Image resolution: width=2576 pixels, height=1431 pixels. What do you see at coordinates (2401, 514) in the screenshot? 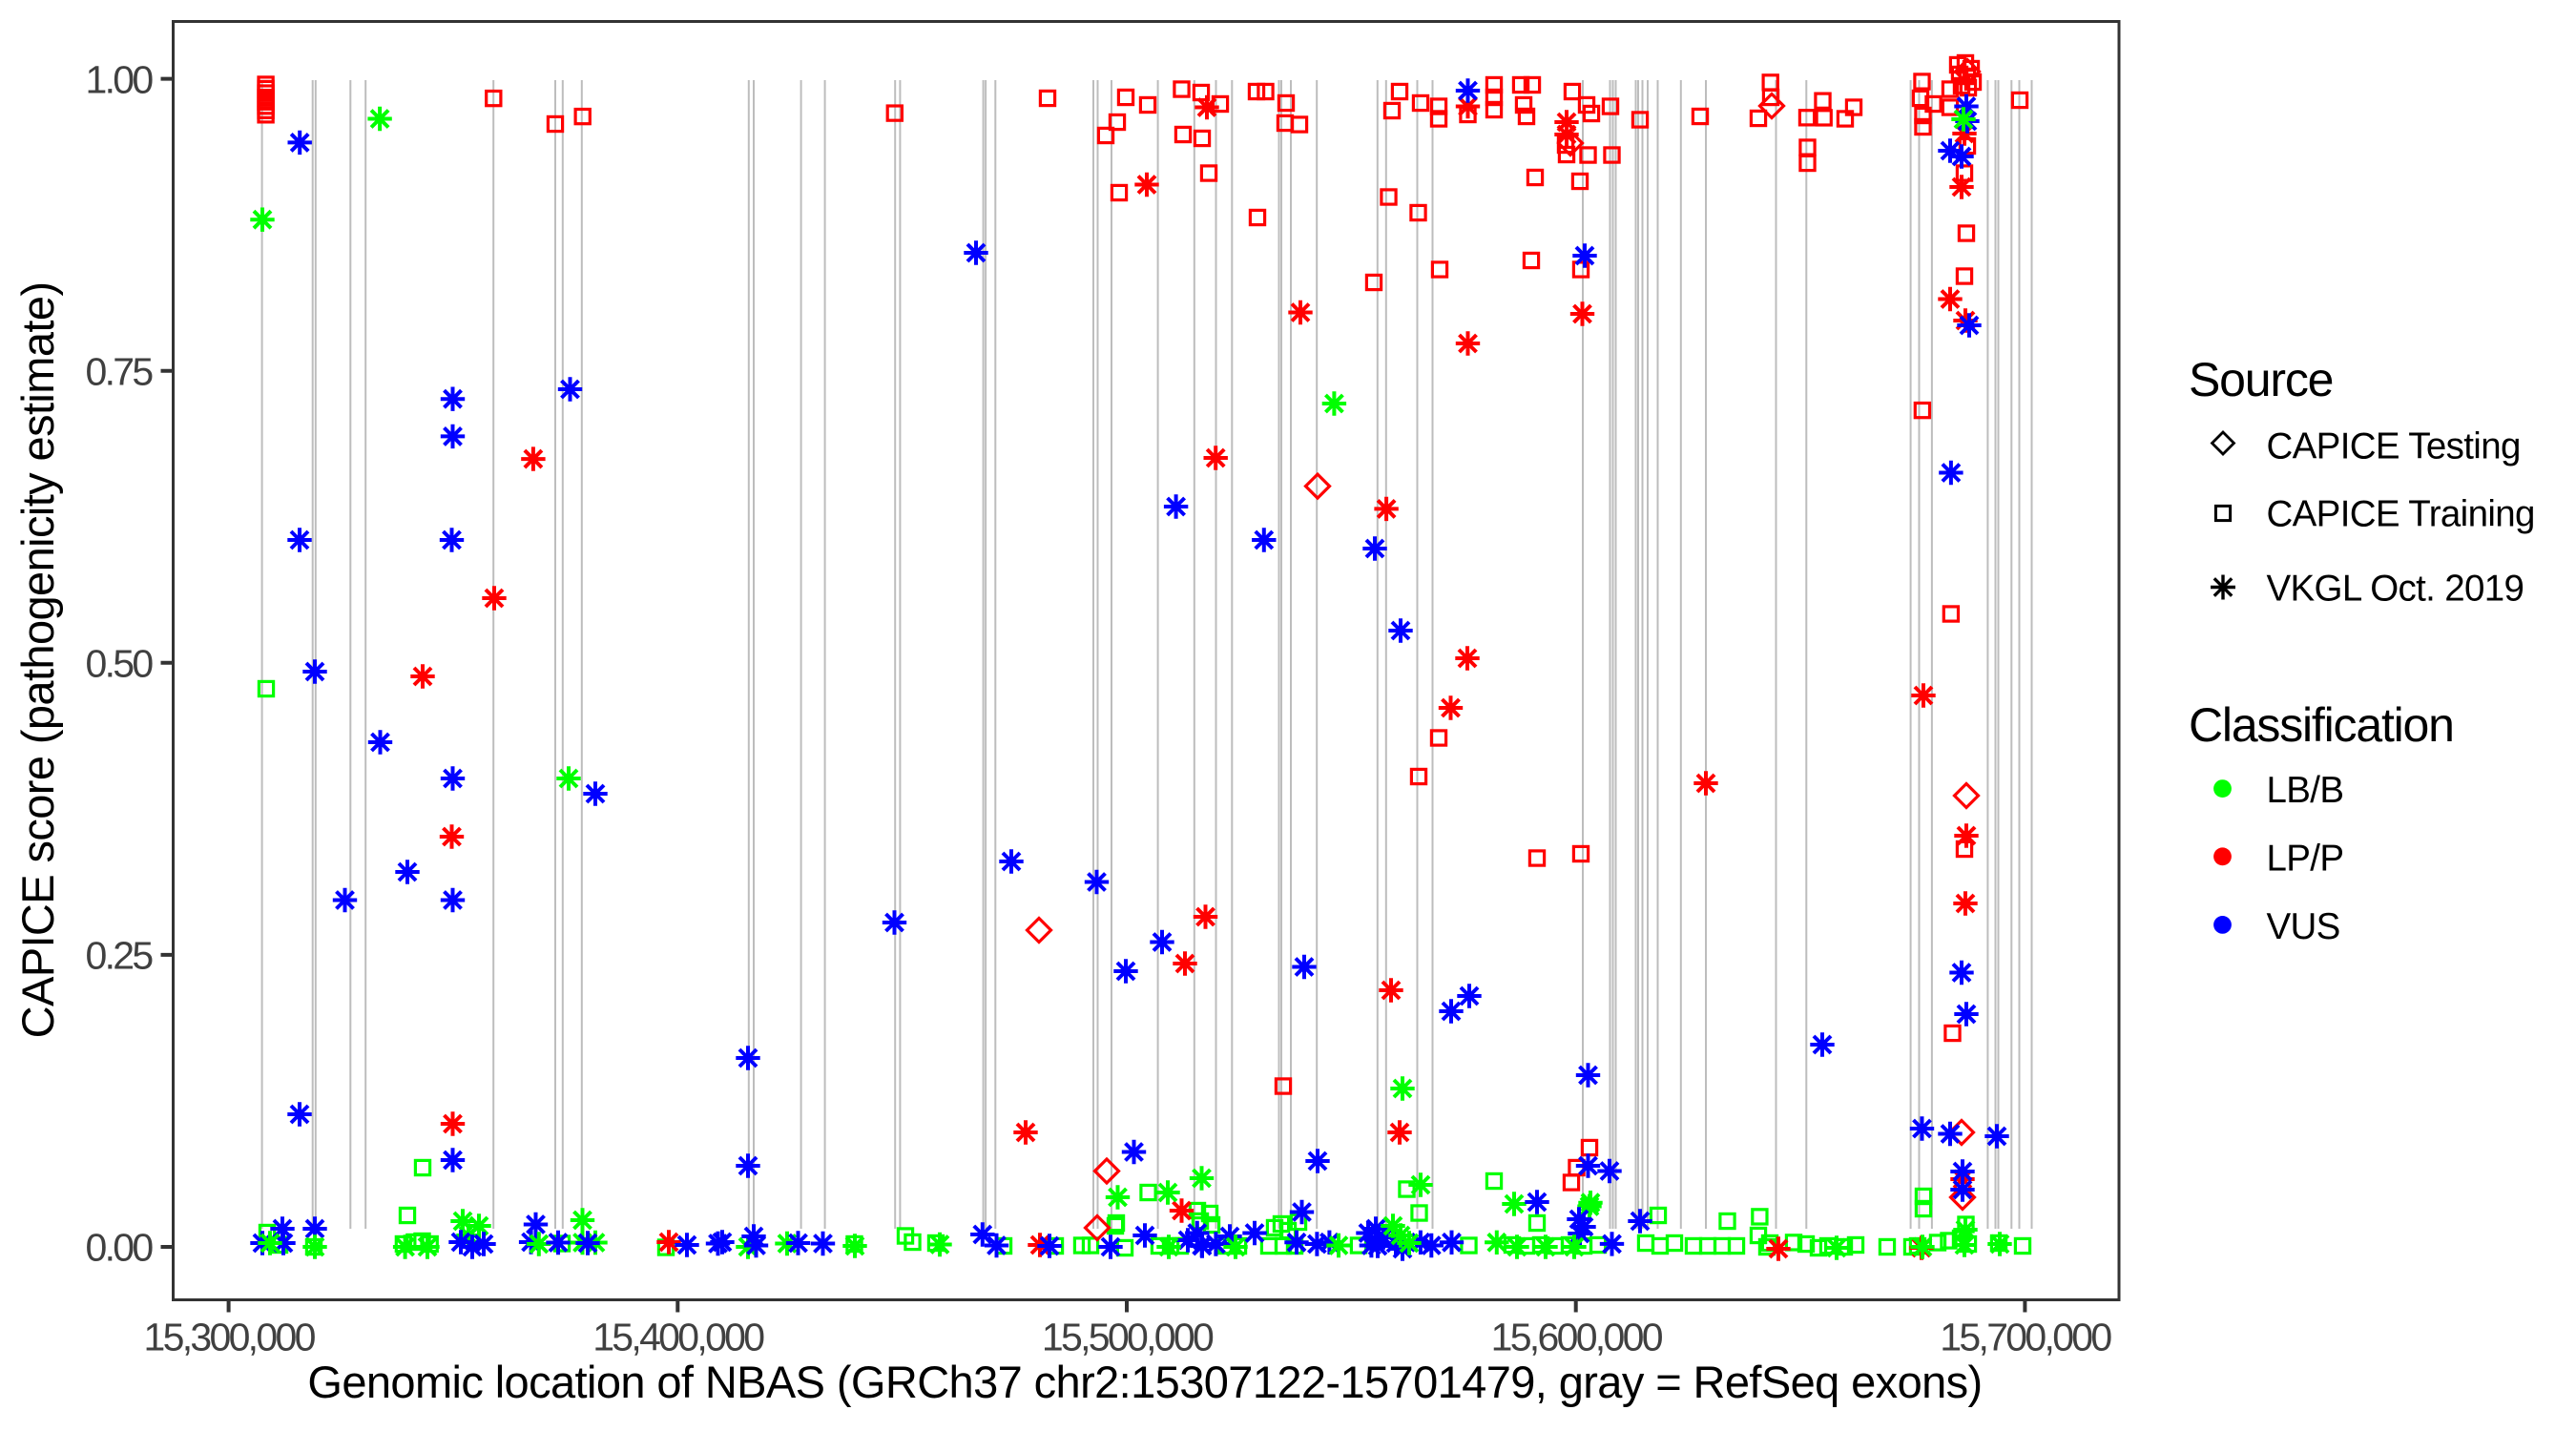
I see `svg-text: CAPICE Training` at bounding box center [2401, 514].